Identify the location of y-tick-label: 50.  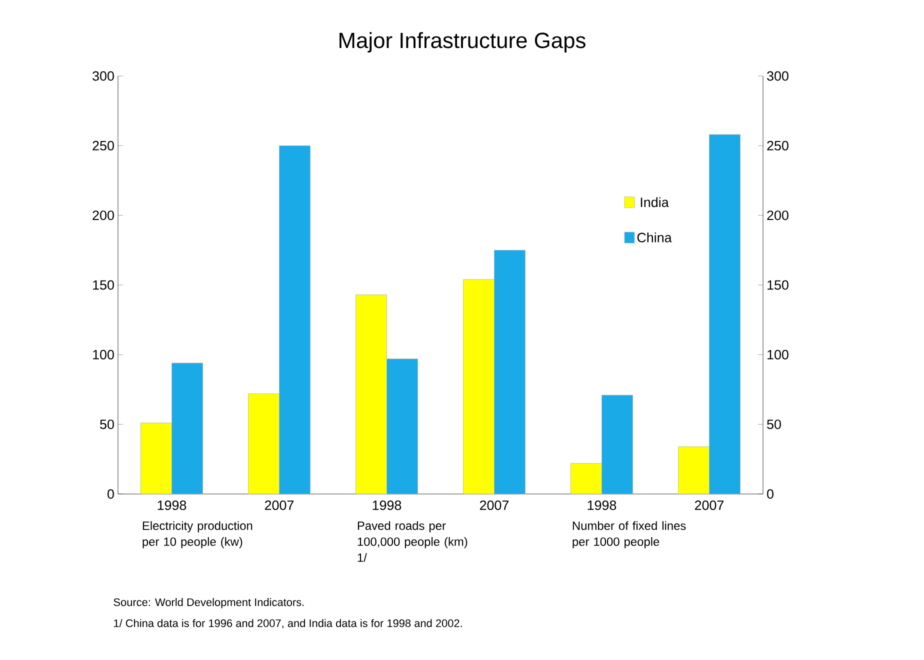
(774, 425).